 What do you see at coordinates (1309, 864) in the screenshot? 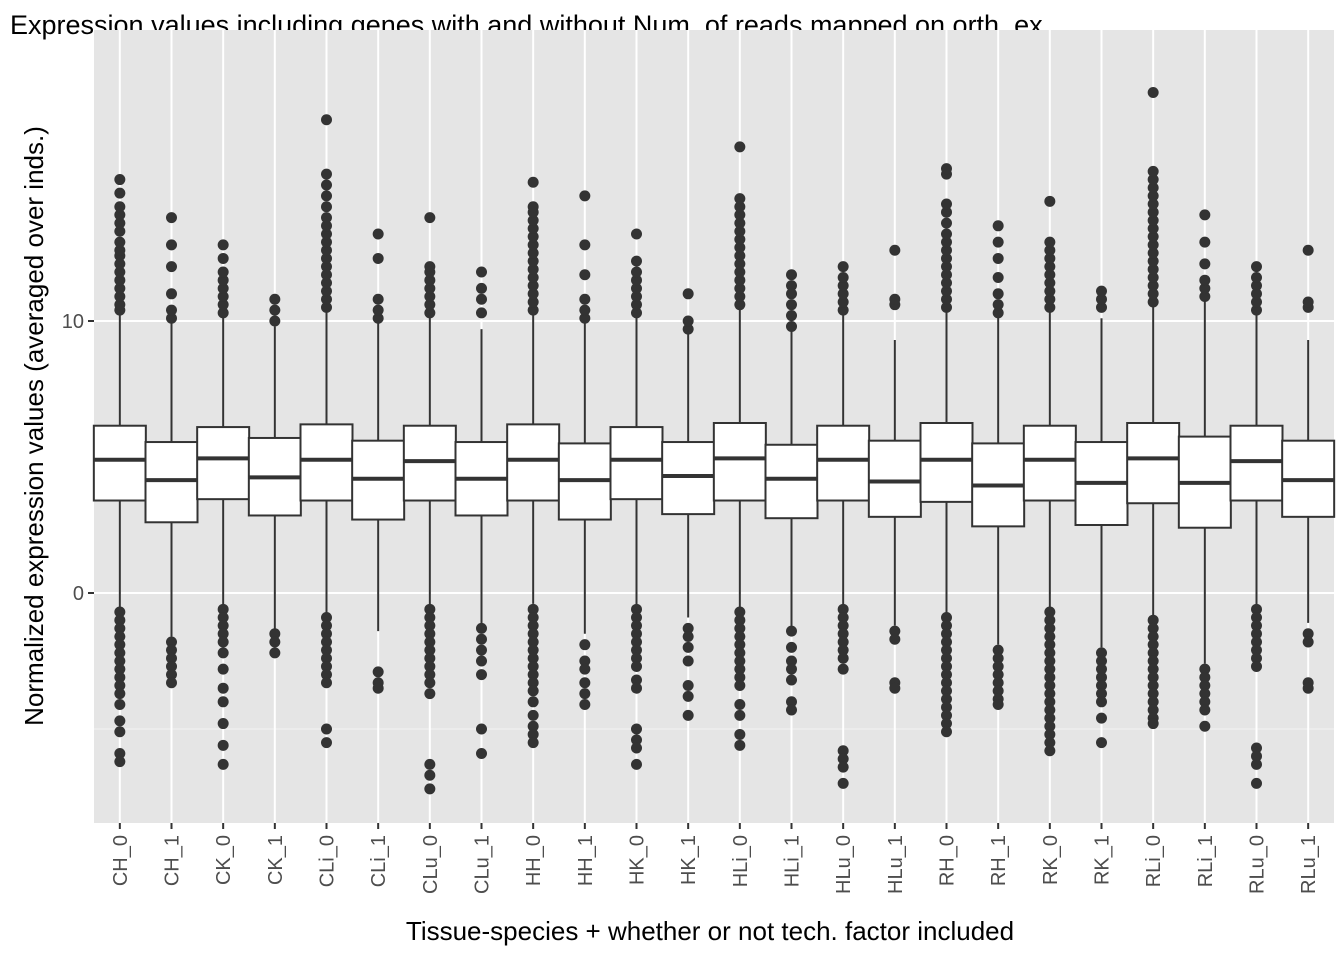
I see `x-tick-label: RLu_1` at bounding box center [1309, 864].